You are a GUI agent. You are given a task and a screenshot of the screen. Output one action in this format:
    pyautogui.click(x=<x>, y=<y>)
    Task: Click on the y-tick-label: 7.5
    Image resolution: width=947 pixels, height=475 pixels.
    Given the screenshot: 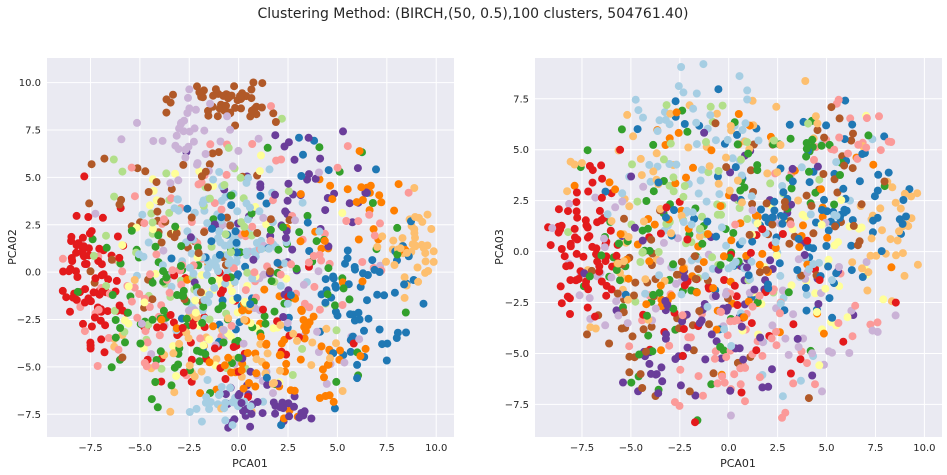 What is the action you would take?
    pyautogui.click(x=521, y=99)
    